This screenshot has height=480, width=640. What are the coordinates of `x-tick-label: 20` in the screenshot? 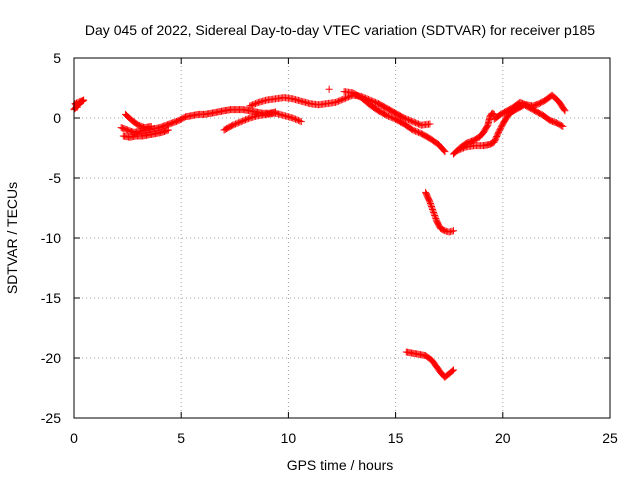 It's located at (503, 438).